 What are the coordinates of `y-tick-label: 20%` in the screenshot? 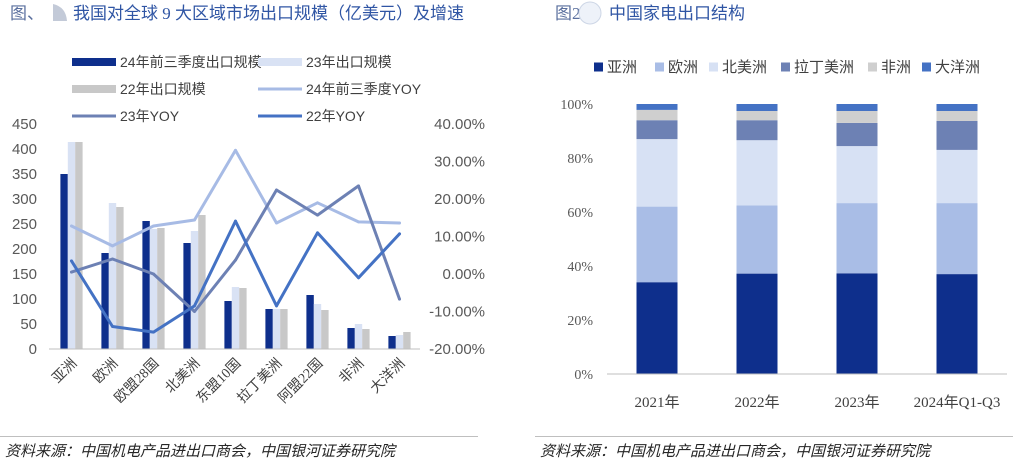 It's located at (580, 321).